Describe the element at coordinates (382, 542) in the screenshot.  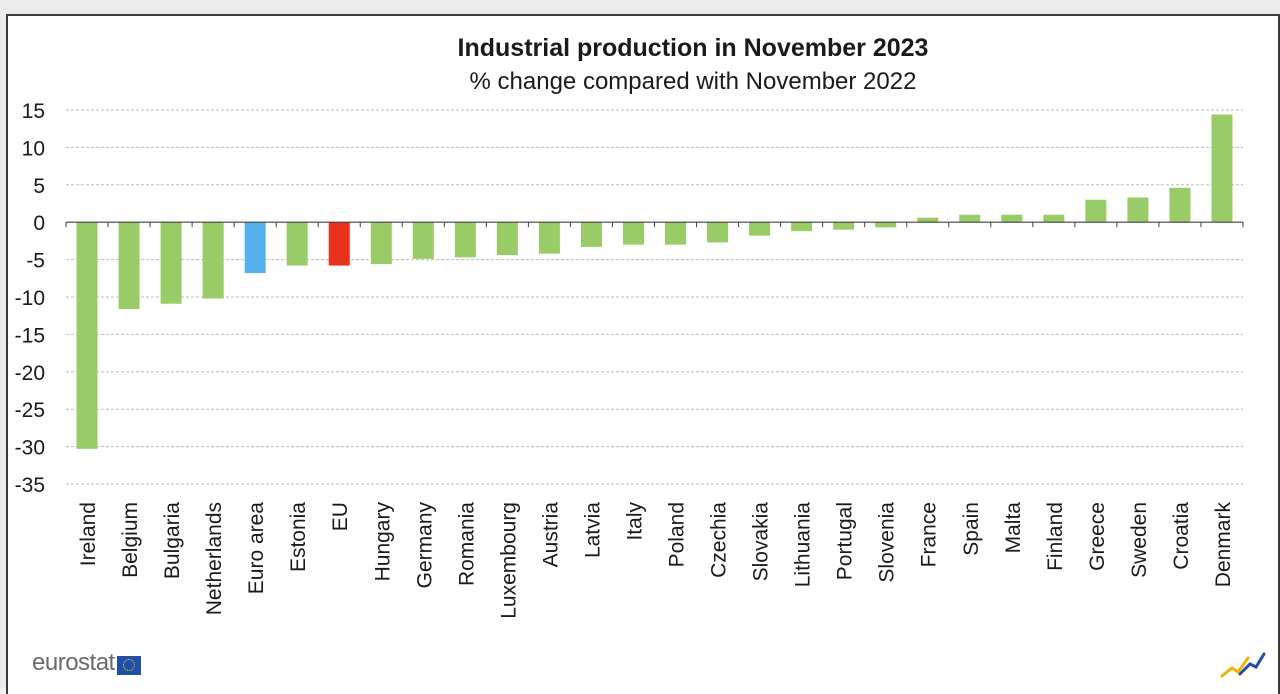
I see `x-category-label: Hungary` at that location.